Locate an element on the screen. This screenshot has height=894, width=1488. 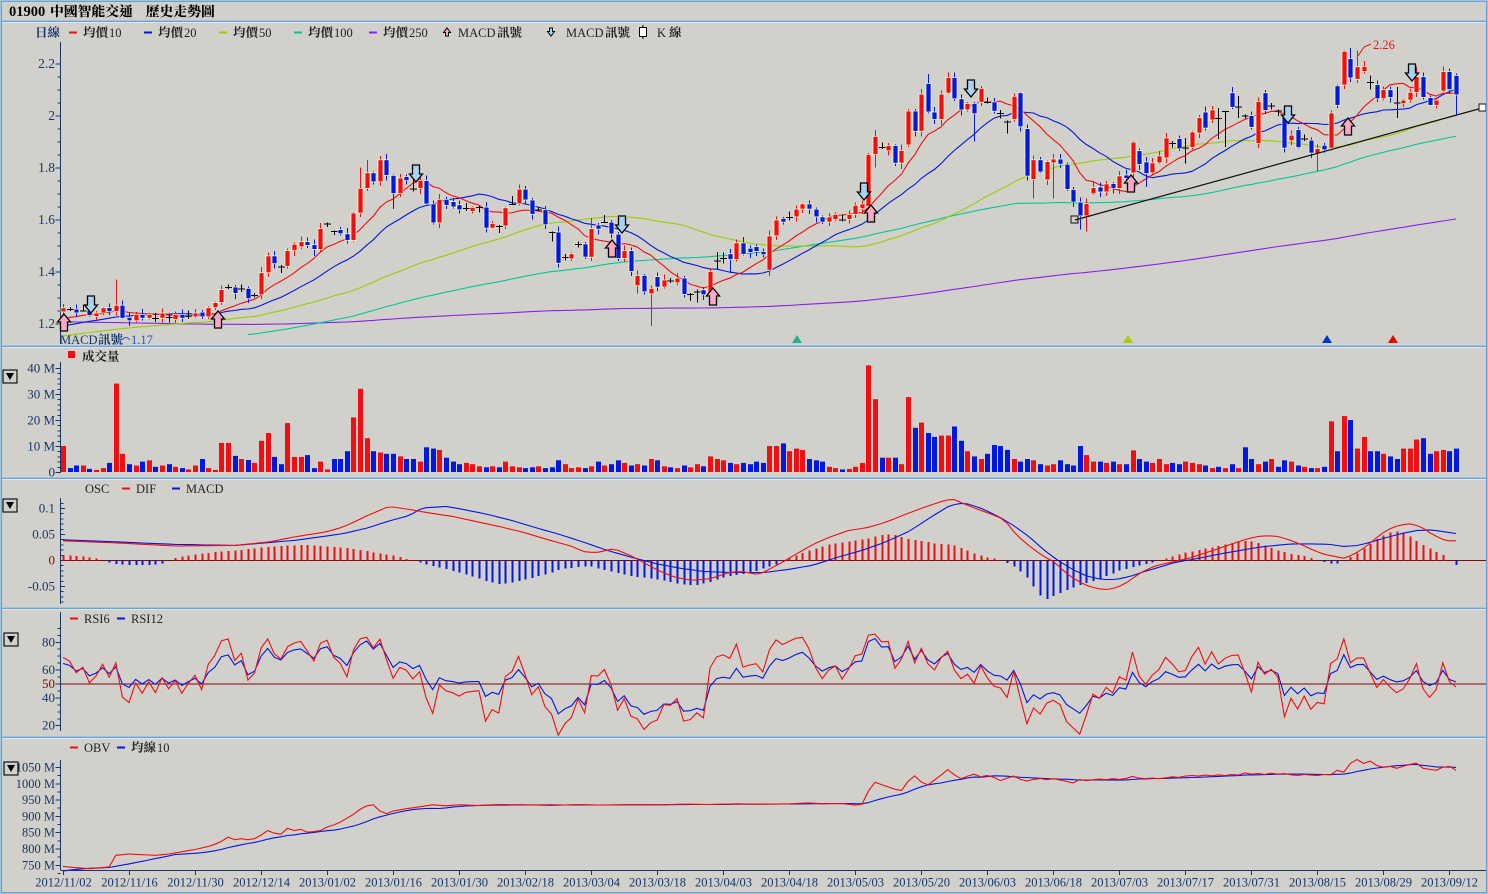
svg-text: 2 is located at coordinates (51, 115).